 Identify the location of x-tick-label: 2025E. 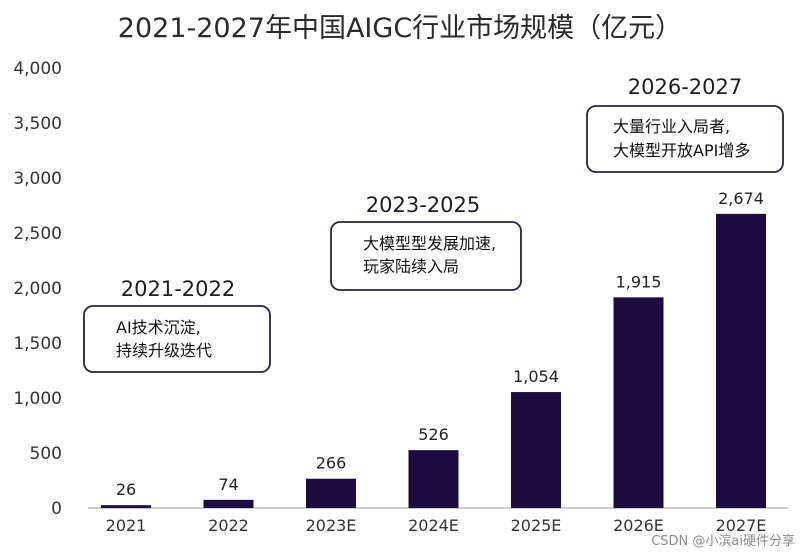
(536, 525).